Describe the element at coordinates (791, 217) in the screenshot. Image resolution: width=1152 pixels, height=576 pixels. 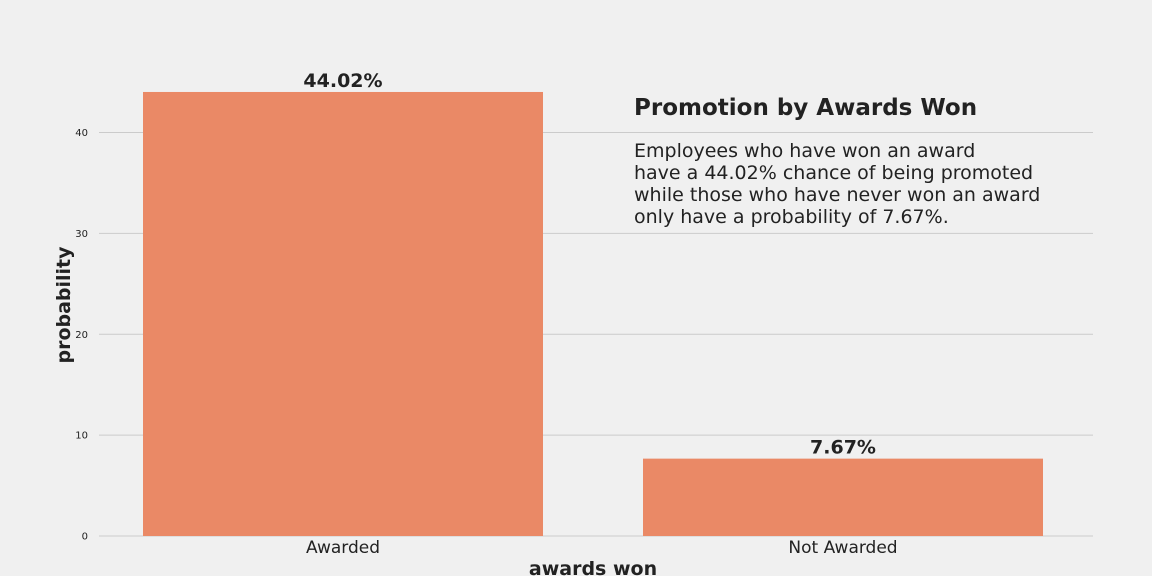
I see `annotation-line-4: only have a probability of 7.67%.` at that location.